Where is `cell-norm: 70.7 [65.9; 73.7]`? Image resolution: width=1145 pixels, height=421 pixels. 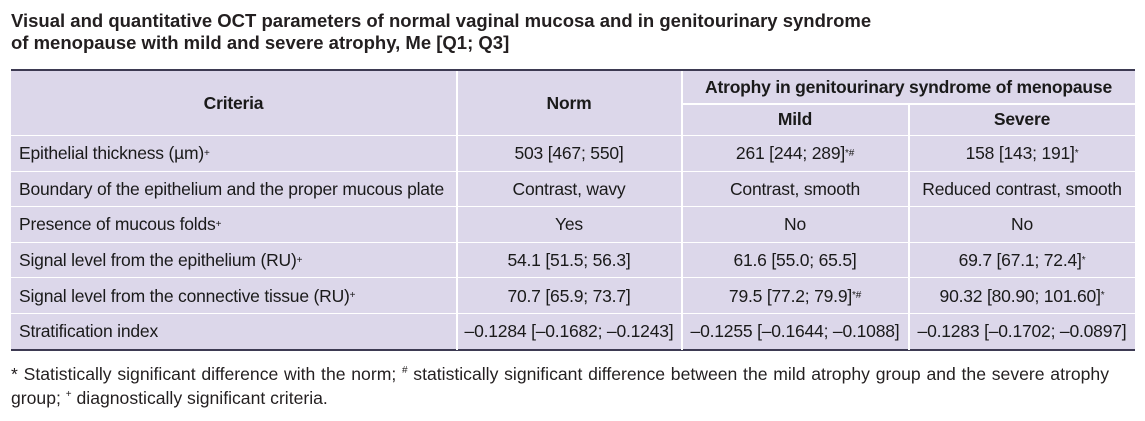 cell-norm: 70.7 [65.9; 73.7] is located at coordinates (569, 296).